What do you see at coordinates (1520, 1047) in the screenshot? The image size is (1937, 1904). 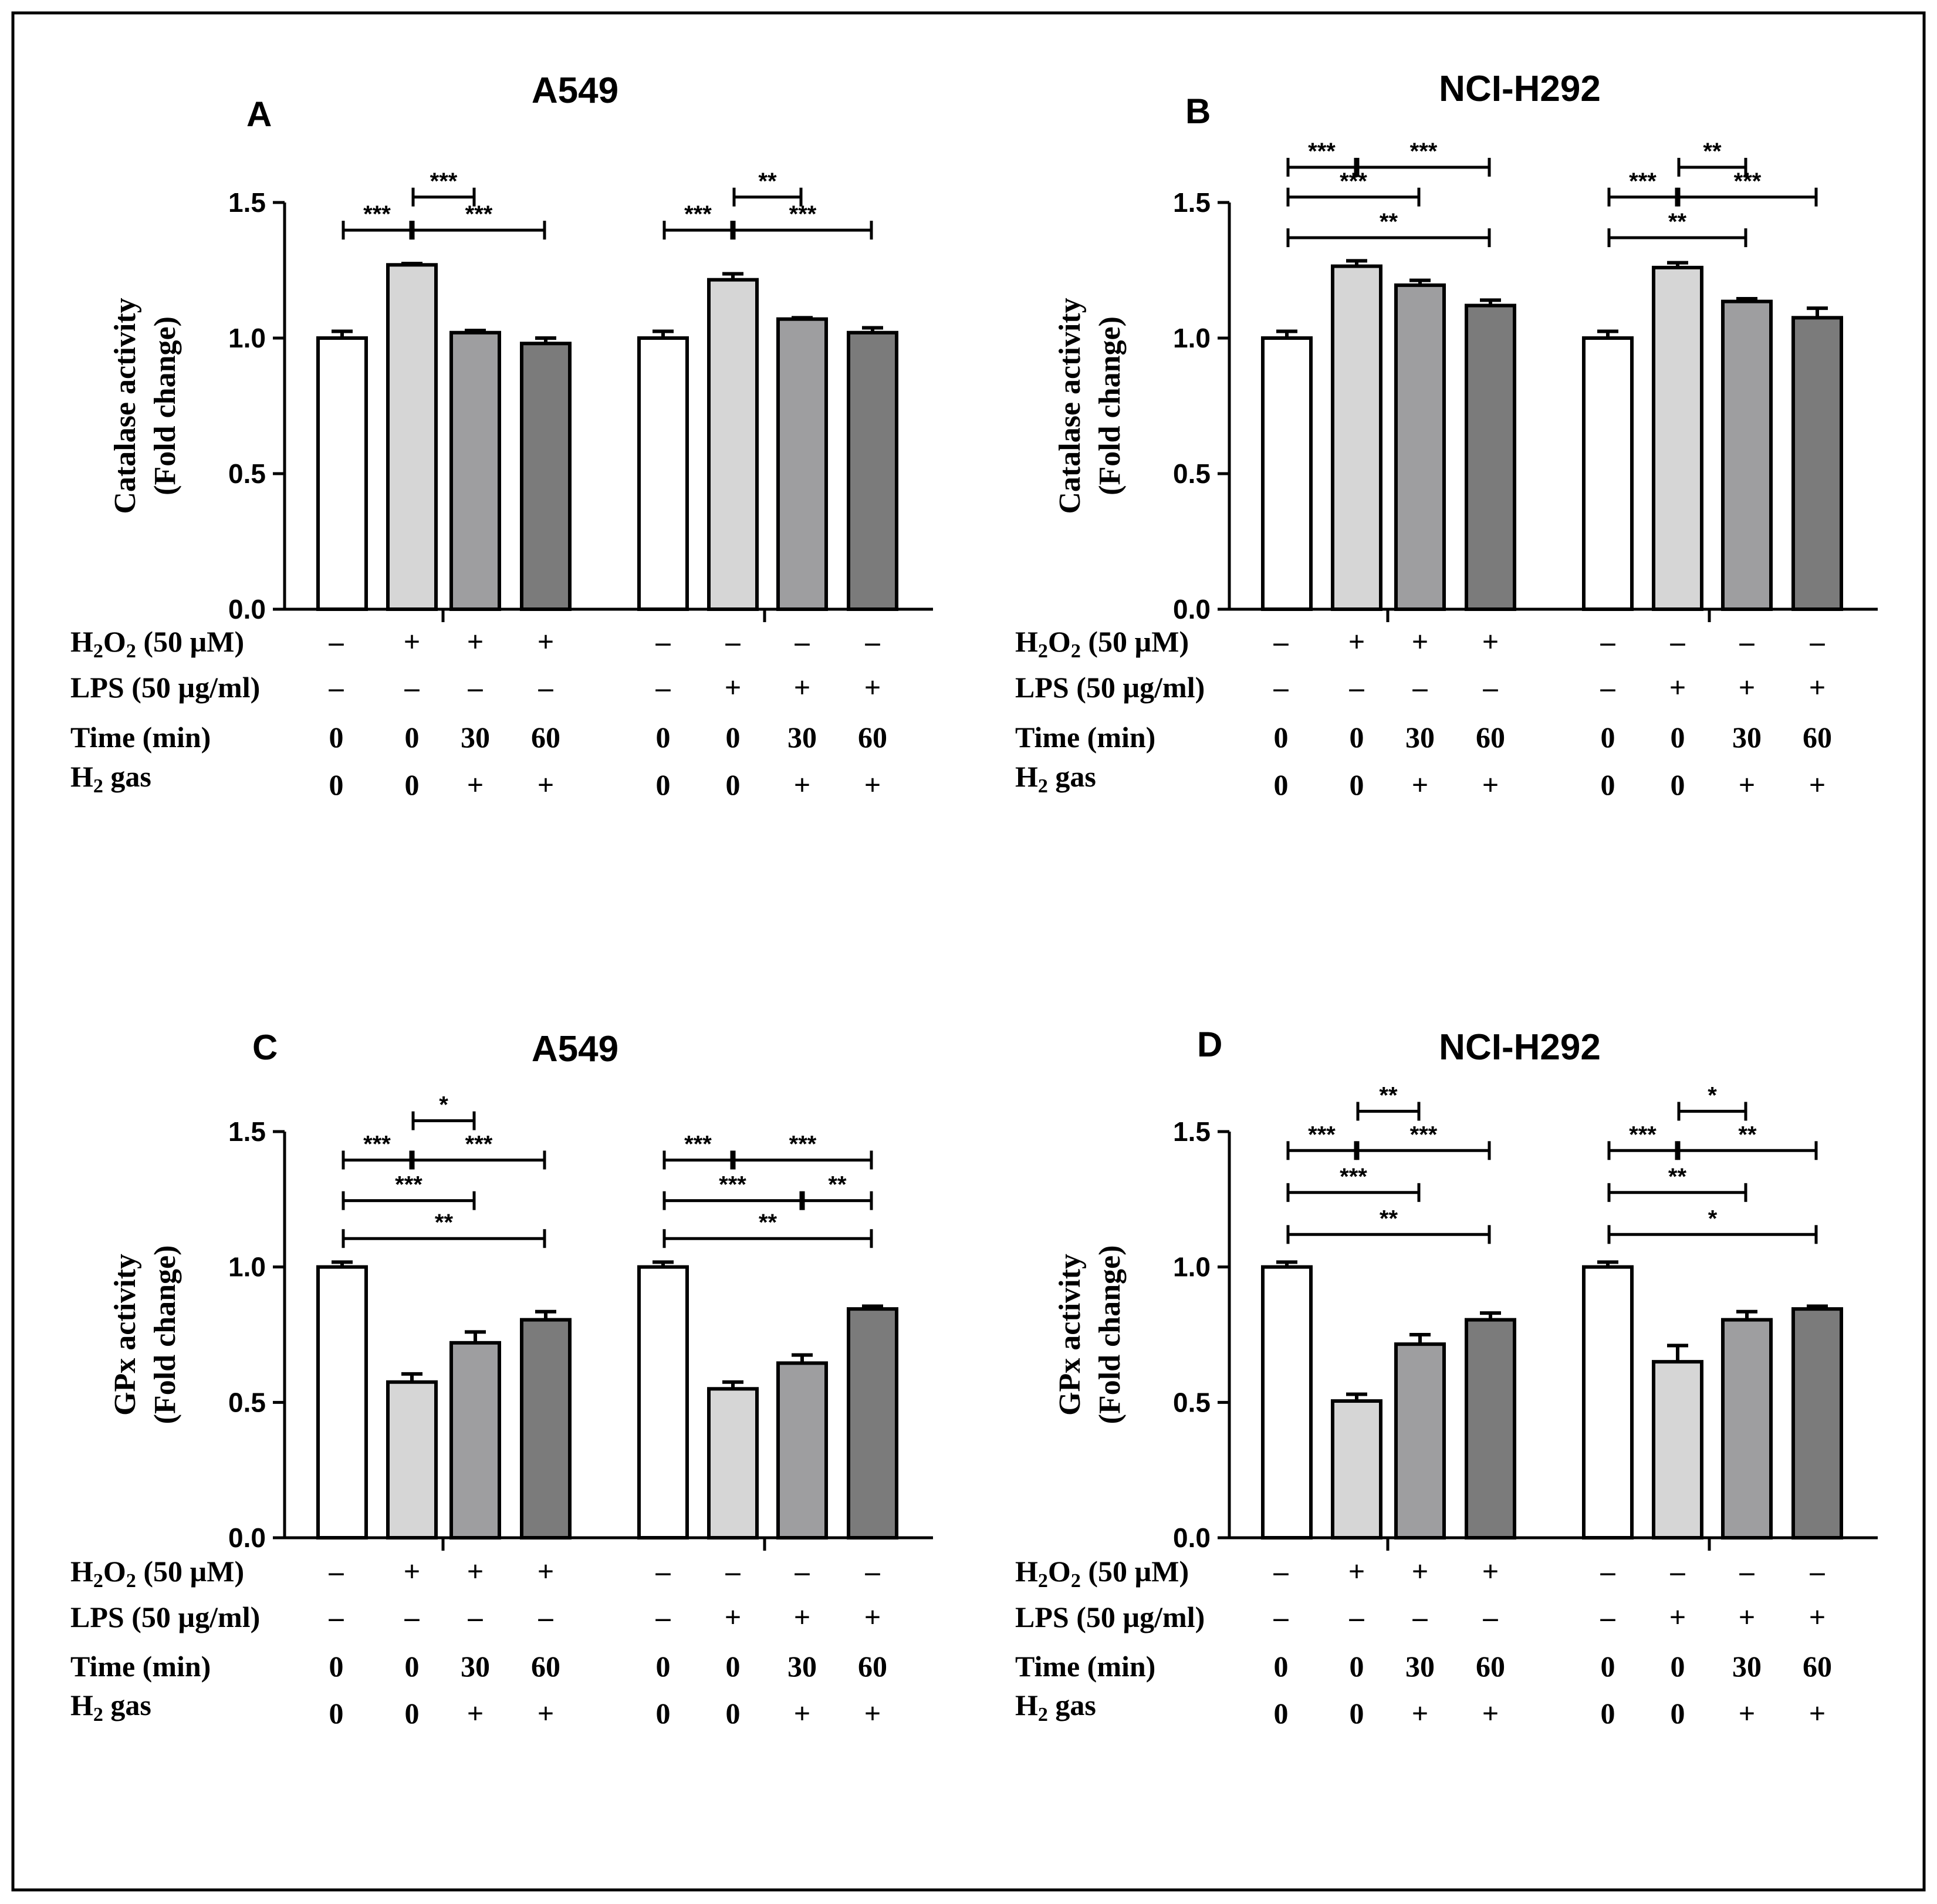 I see `panel-title: NCI-H292` at bounding box center [1520, 1047].